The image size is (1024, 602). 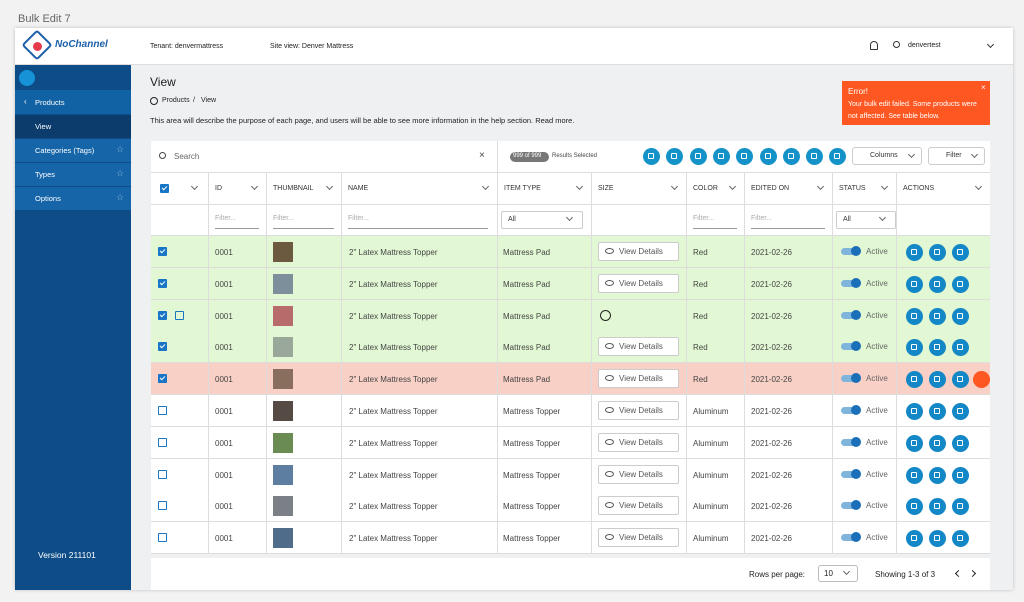 What do you see at coordinates (896, 44) in the screenshot?
I see `user-icon` at bounding box center [896, 44].